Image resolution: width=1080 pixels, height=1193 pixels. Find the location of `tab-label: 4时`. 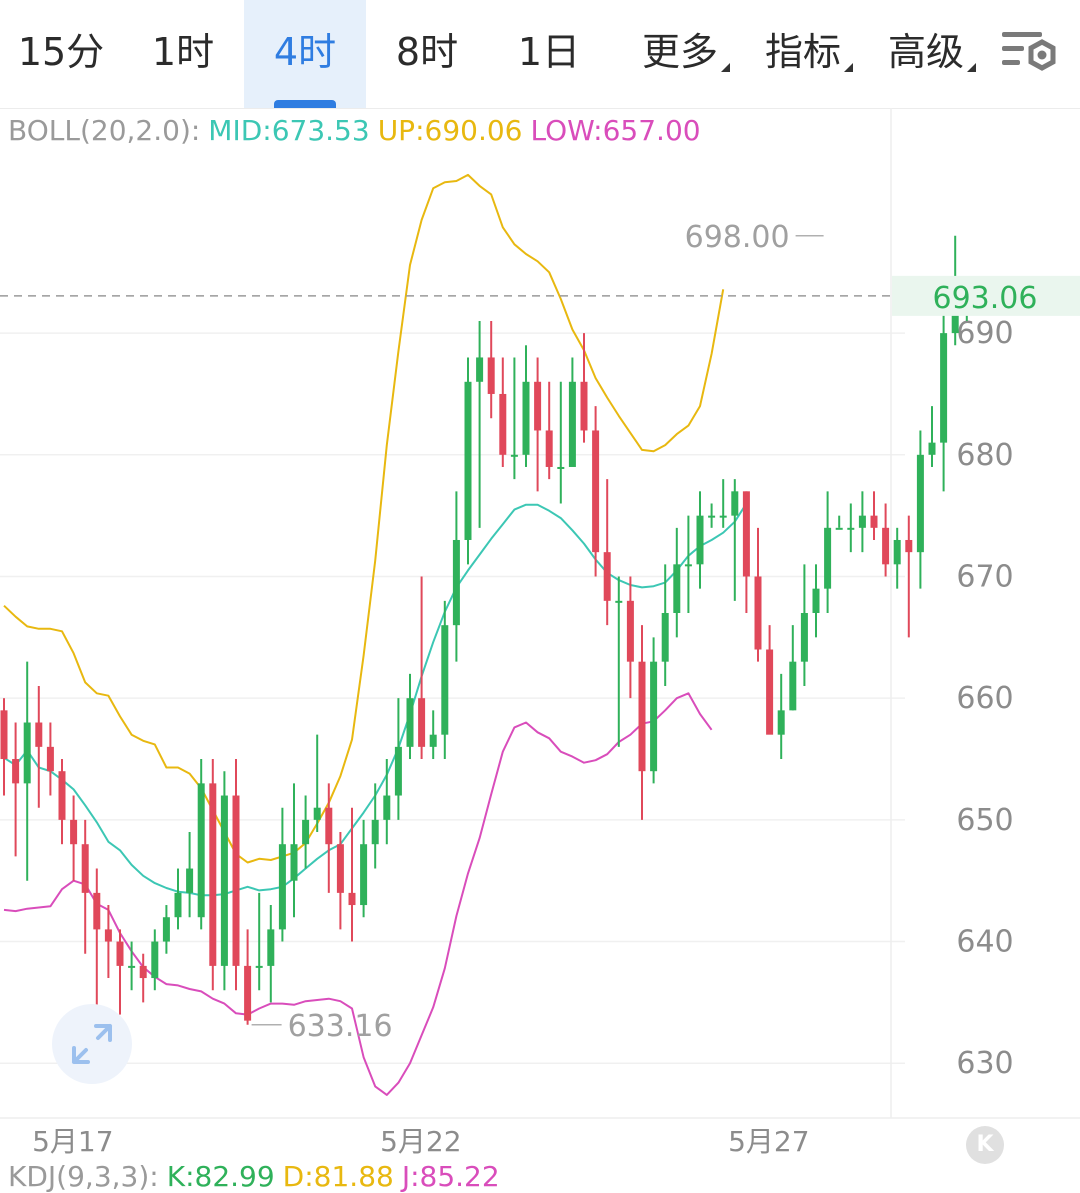

tab-label: 4时 is located at coordinates (305, 52).